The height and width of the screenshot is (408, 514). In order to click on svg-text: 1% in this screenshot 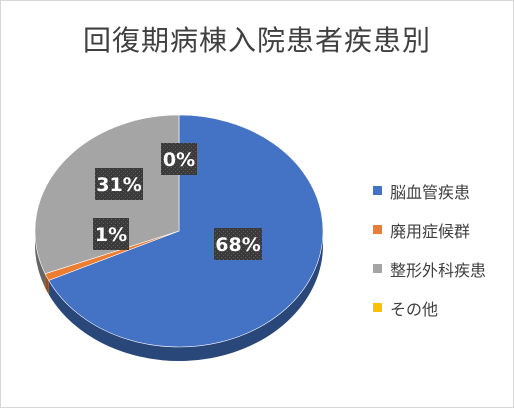, I will do `click(111, 235)`.